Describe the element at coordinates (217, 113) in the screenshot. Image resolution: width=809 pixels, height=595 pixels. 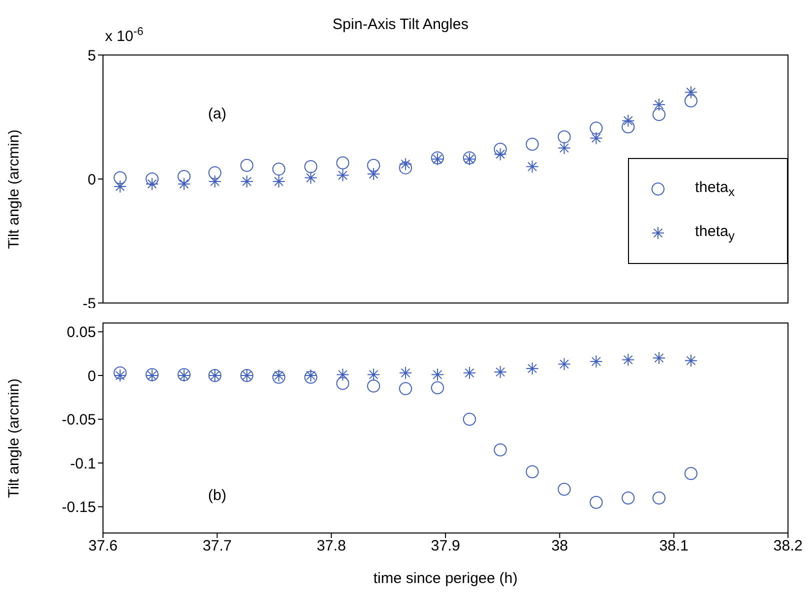
I see `annotation: (a)` at that location.